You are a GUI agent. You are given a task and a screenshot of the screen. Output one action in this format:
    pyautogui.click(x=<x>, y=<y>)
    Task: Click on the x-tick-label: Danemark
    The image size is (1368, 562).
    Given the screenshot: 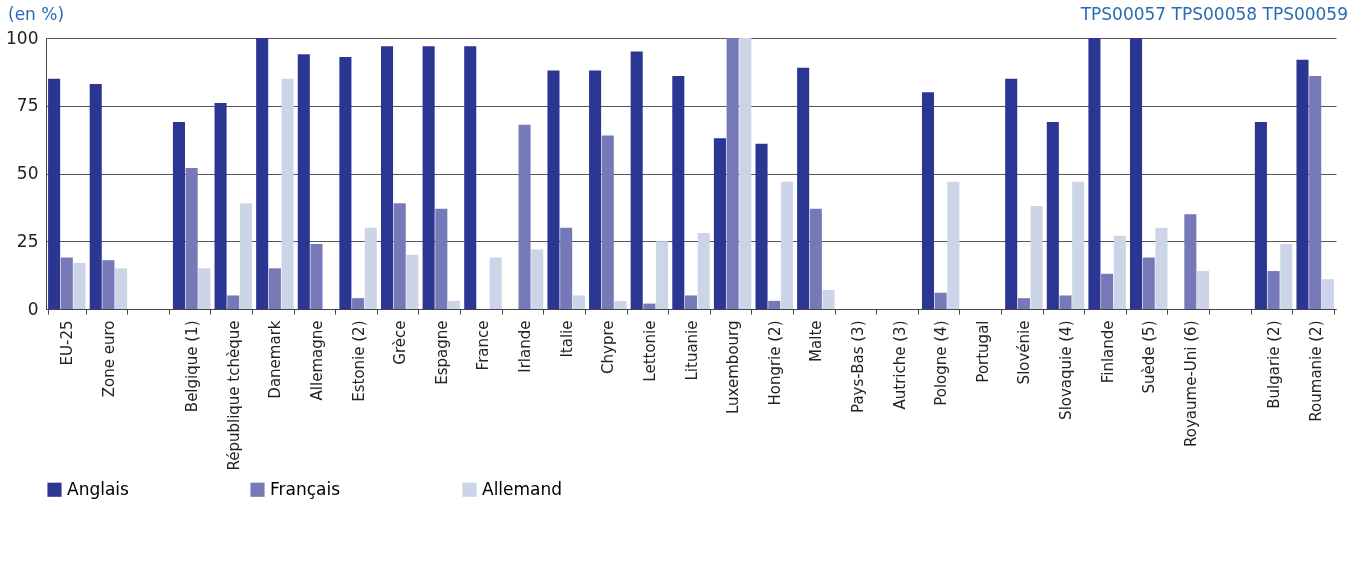 What is the action you would take?
    pyautogui.click(x=275, y=359)
    